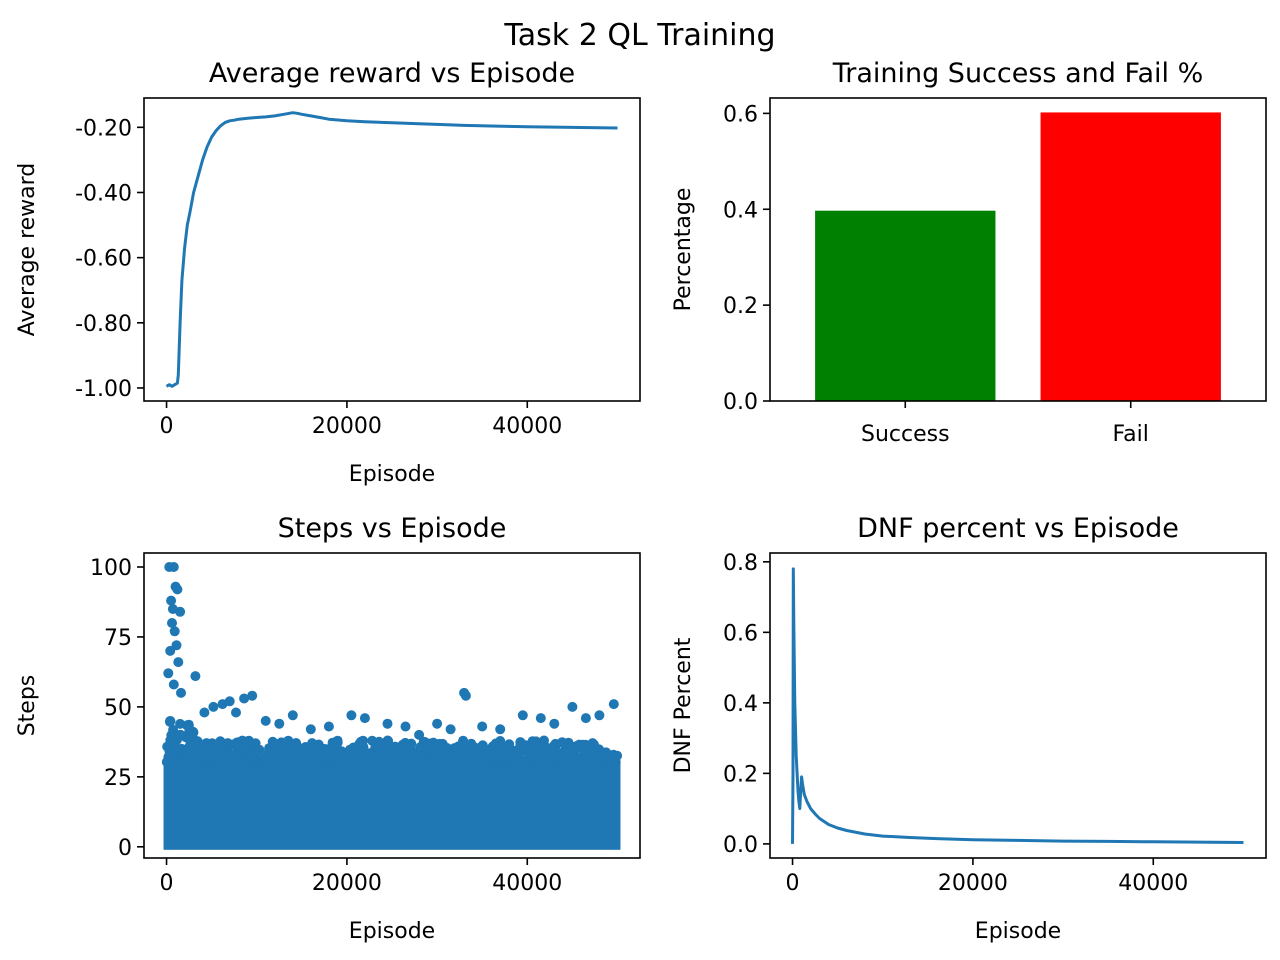 Image resolution: width=1280 pixels, height=960 pixels. What do you see at coordinates (103, 128) in the screenshot?
I see `y-tick-label: -0.20` at bounding box center [103, 128].